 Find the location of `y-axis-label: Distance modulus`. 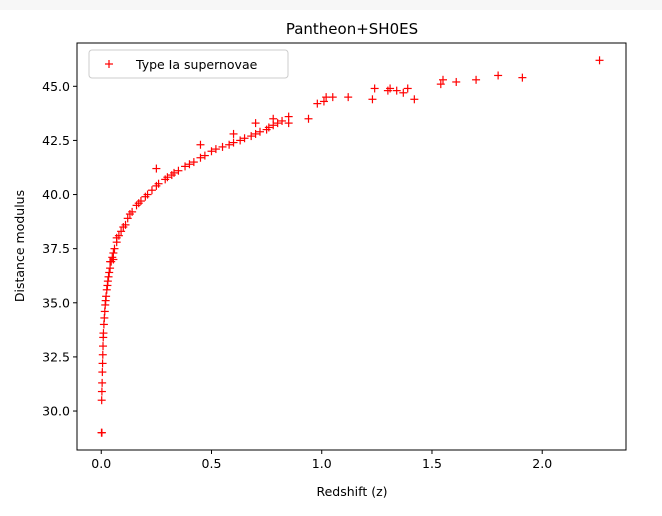

y-axis-label: Distance modulus is located at coordinates (19, 246).